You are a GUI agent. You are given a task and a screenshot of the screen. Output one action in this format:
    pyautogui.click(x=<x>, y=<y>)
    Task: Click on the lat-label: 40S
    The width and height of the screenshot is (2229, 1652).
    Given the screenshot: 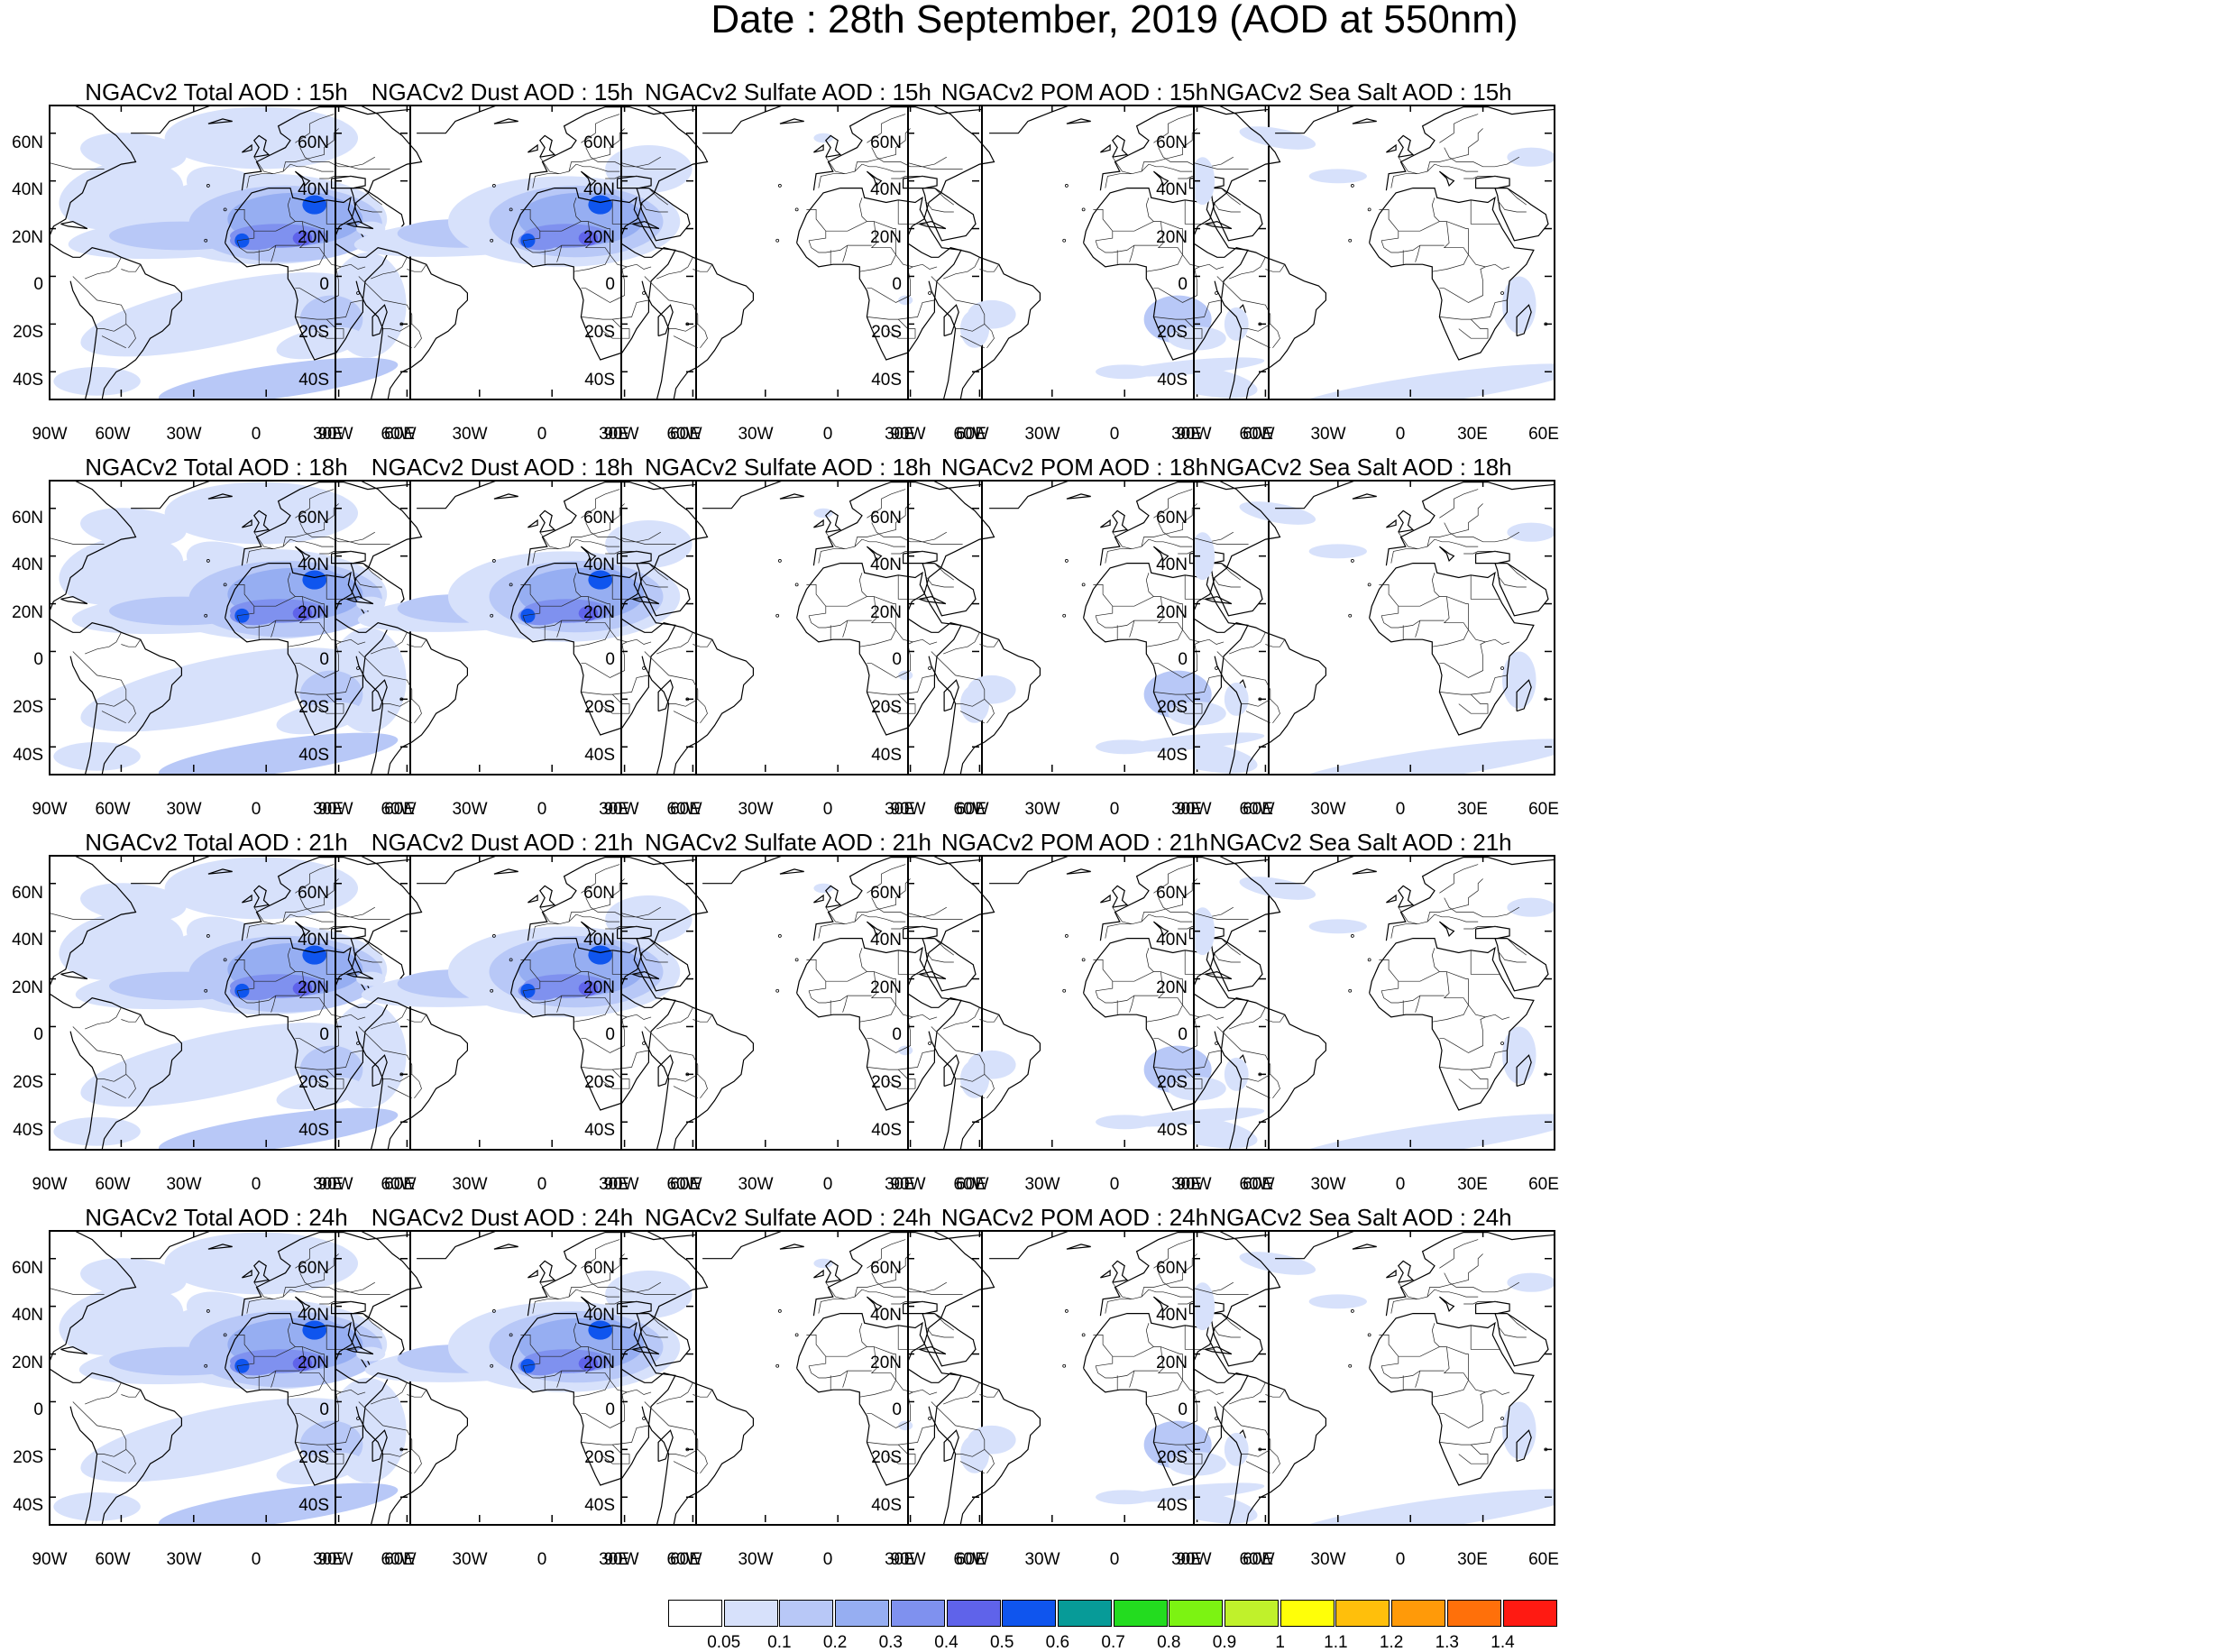 What is the action you would take?
    pyautogui.click(x=599, y=1505)
    